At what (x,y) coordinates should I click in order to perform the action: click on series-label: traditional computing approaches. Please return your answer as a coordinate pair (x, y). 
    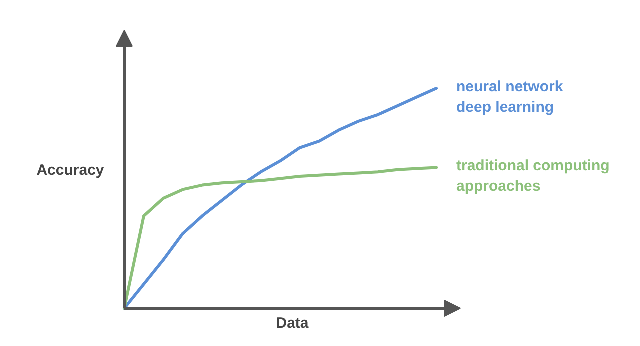
    Looking at the image, I should click on (533, 177).